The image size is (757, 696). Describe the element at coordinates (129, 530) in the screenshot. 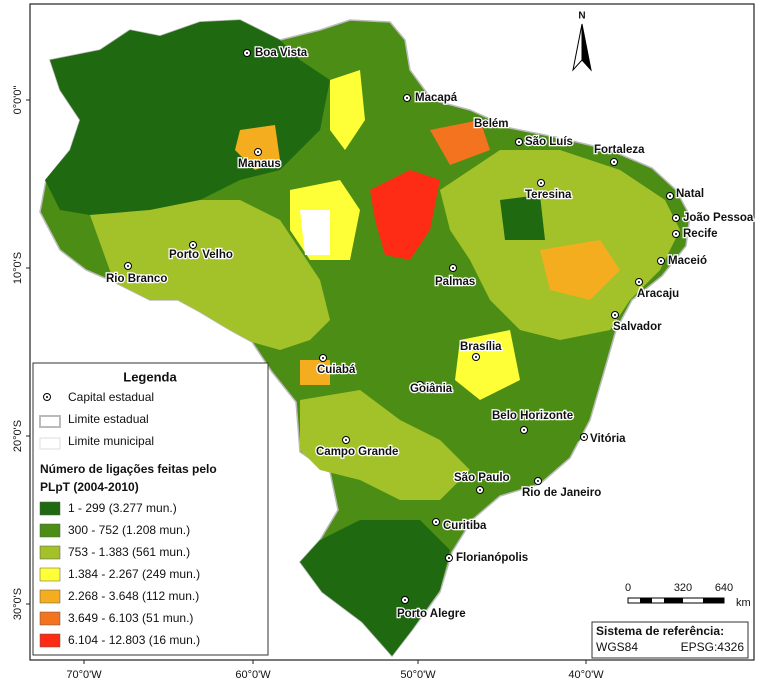

I see `legend-class-label: 300 - 752 (1.208 mun.)` at that location.